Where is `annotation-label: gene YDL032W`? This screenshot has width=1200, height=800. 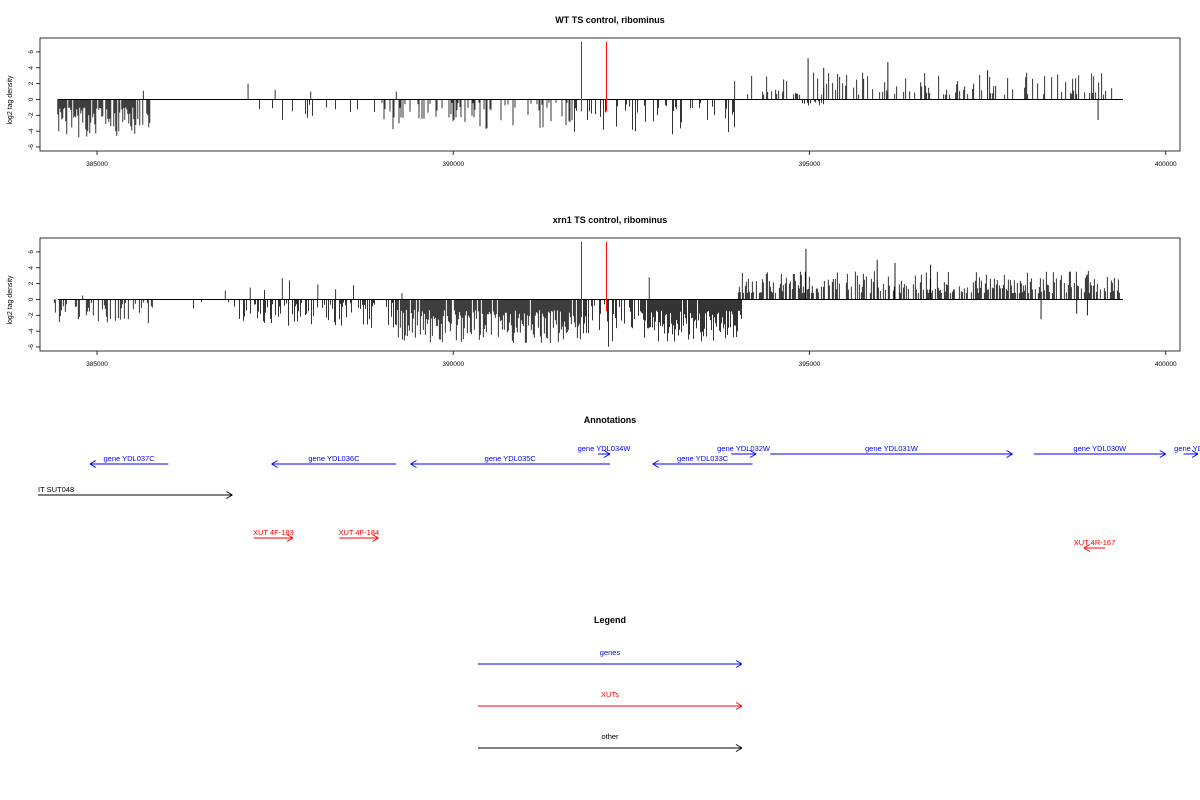
annotation-label: gene YDL032W is located at coordinates (744, 448).